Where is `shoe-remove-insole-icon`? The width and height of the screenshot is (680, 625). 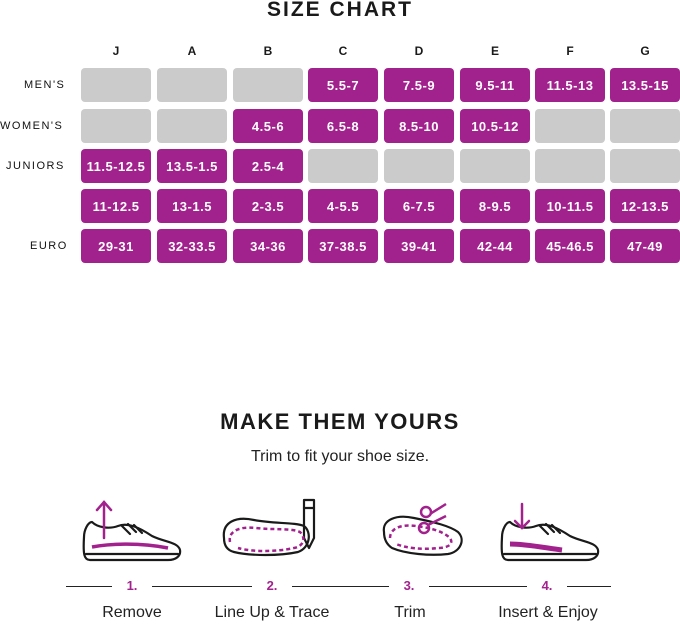
shoe-remove-insole-icon is located at coordinates (132, 531).